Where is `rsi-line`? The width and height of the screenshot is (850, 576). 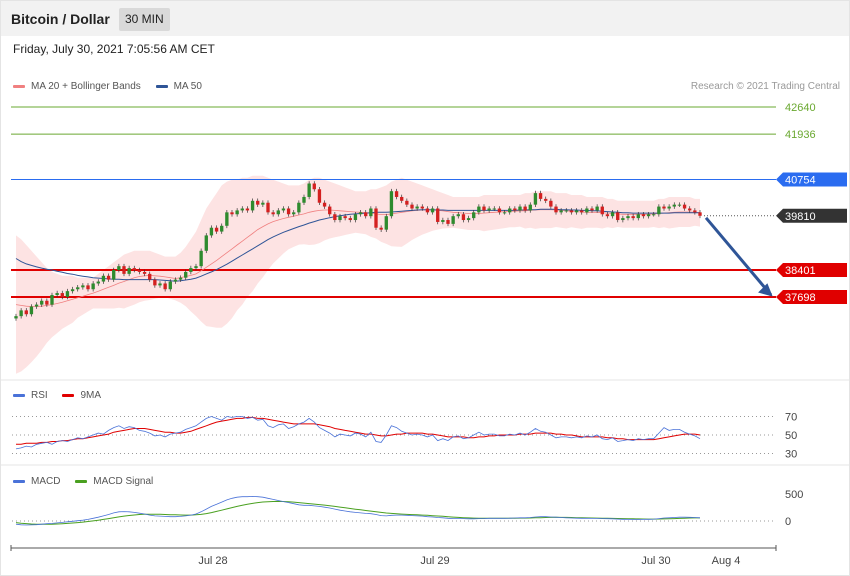
rsi-line is located at coordinates (358, 433).